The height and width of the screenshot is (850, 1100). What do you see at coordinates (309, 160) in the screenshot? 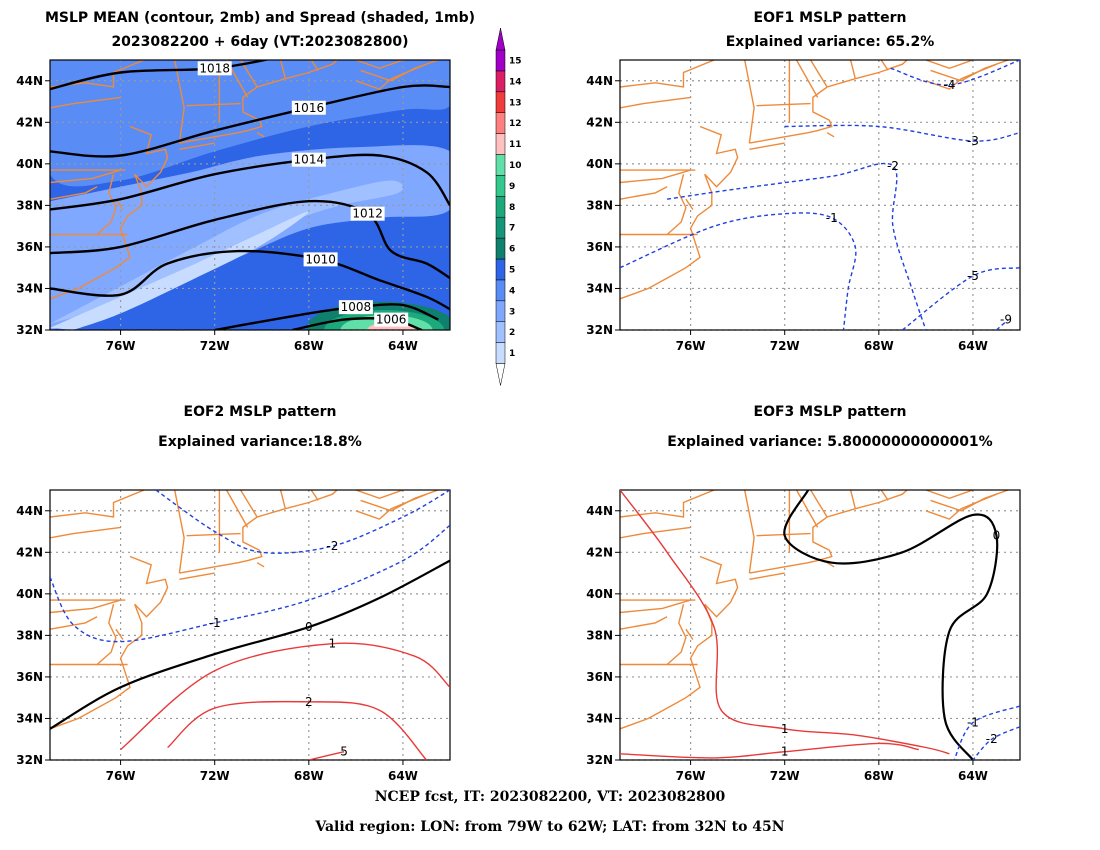
I see `contour-label: 1014` at bounding box center [309, 160].